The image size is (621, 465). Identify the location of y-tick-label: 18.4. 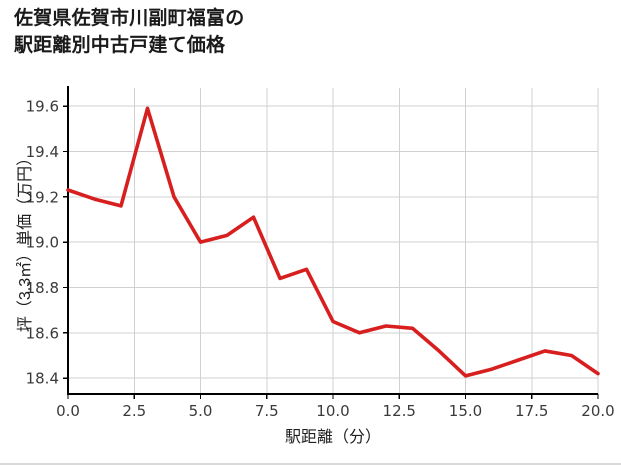
(42, 379).